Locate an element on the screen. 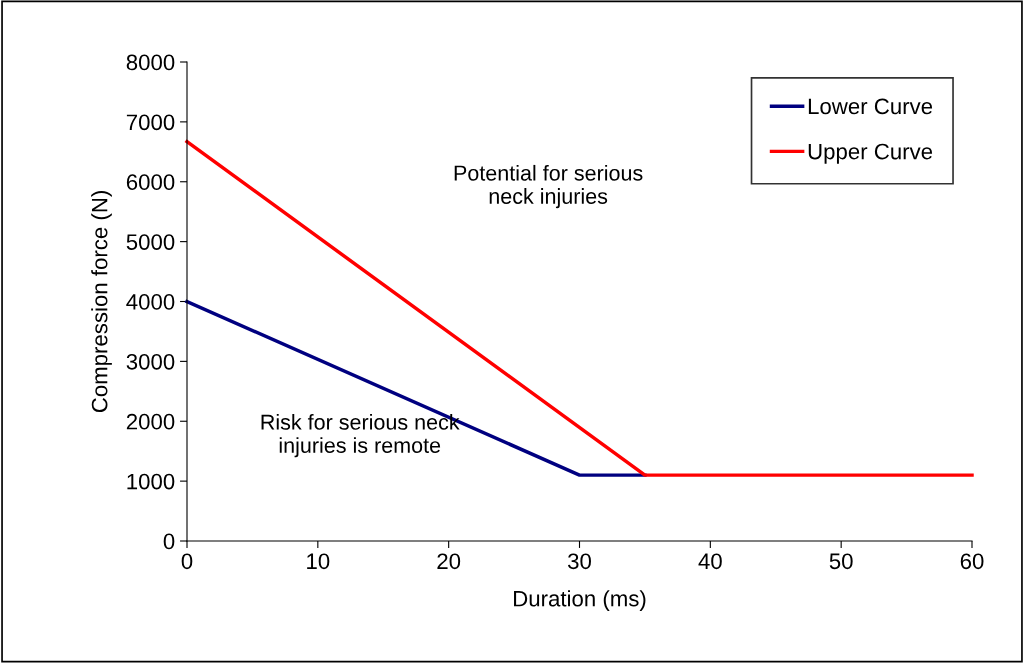 The image size is (1024, 663). y-axis-title: Compression force (N) is located at coordinates (101, 302).